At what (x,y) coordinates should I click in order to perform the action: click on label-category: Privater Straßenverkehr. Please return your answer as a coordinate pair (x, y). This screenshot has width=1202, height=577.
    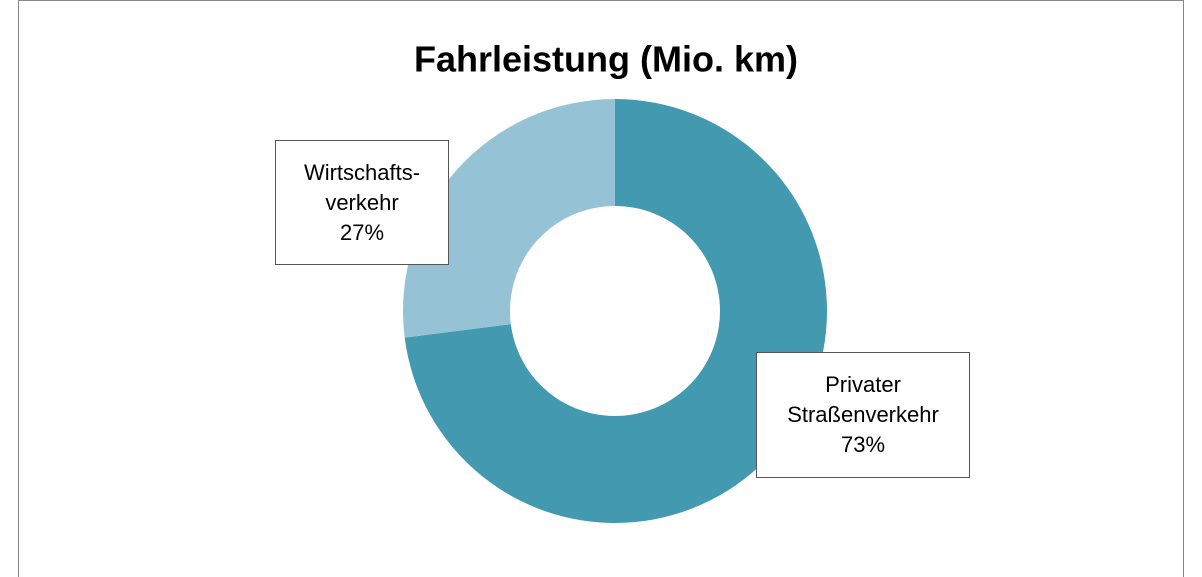
    Looking at the image, I should click on (863, 399).